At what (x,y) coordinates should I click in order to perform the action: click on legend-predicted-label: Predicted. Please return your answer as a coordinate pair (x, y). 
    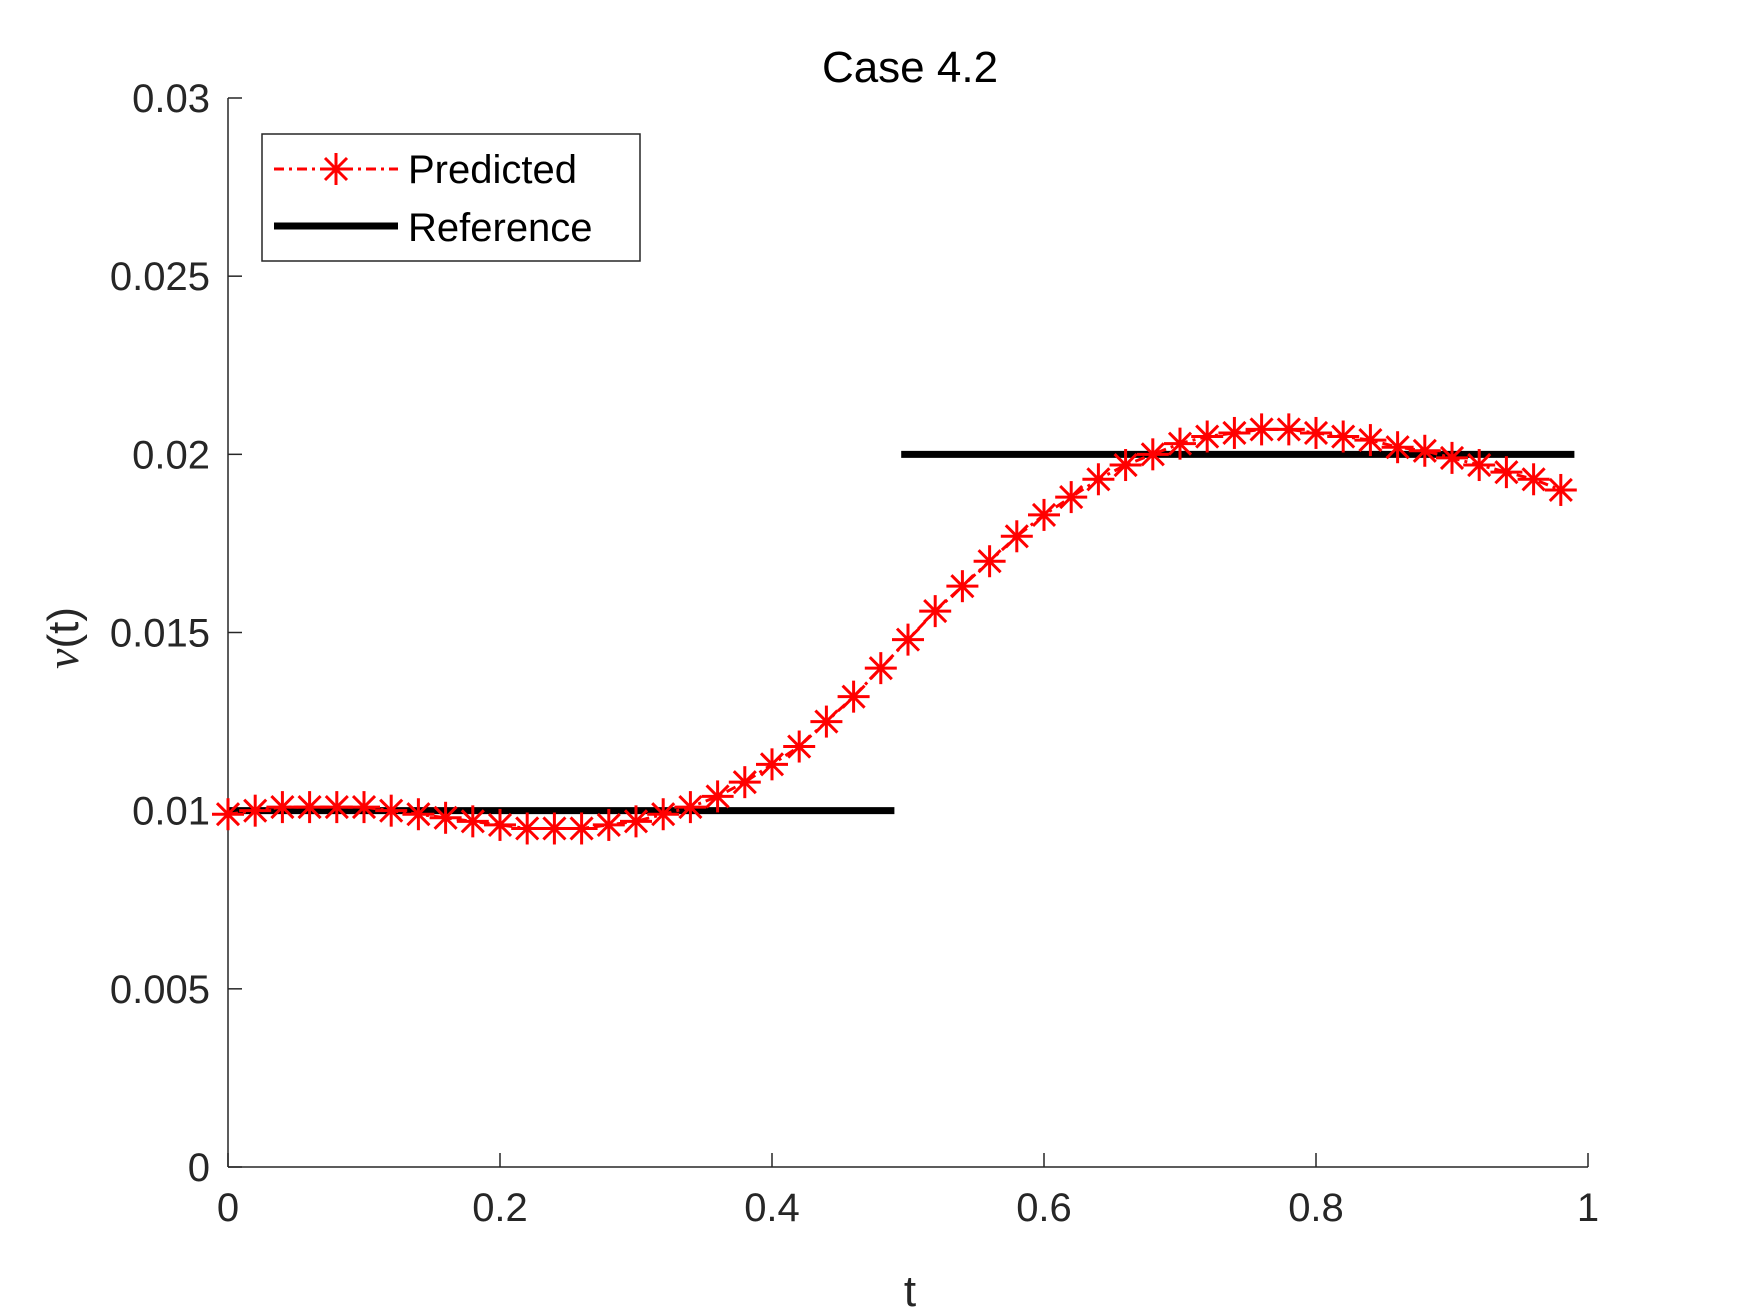
    Looking at the image, I should click on (492, 170).